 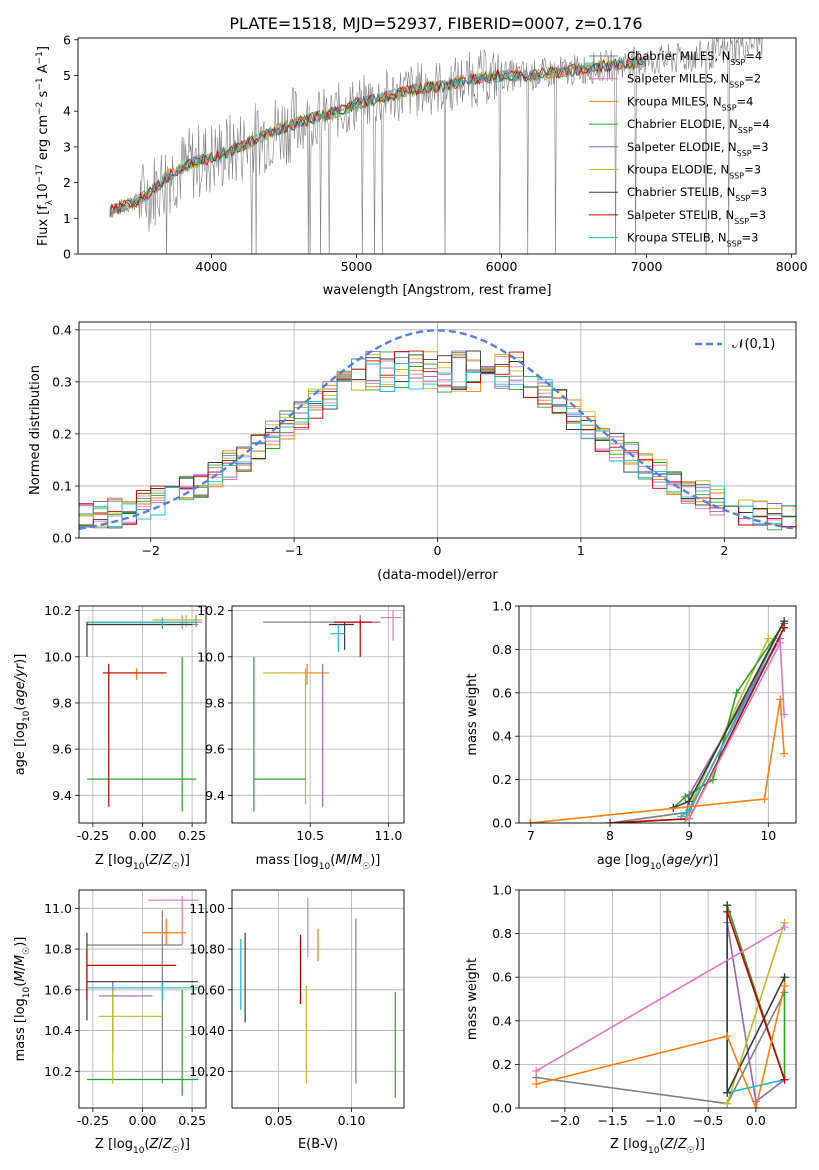 What do you see at coordinates (43, 48) in the screenshot?
I see `label-part: ]` at bounding box center [43, 48].